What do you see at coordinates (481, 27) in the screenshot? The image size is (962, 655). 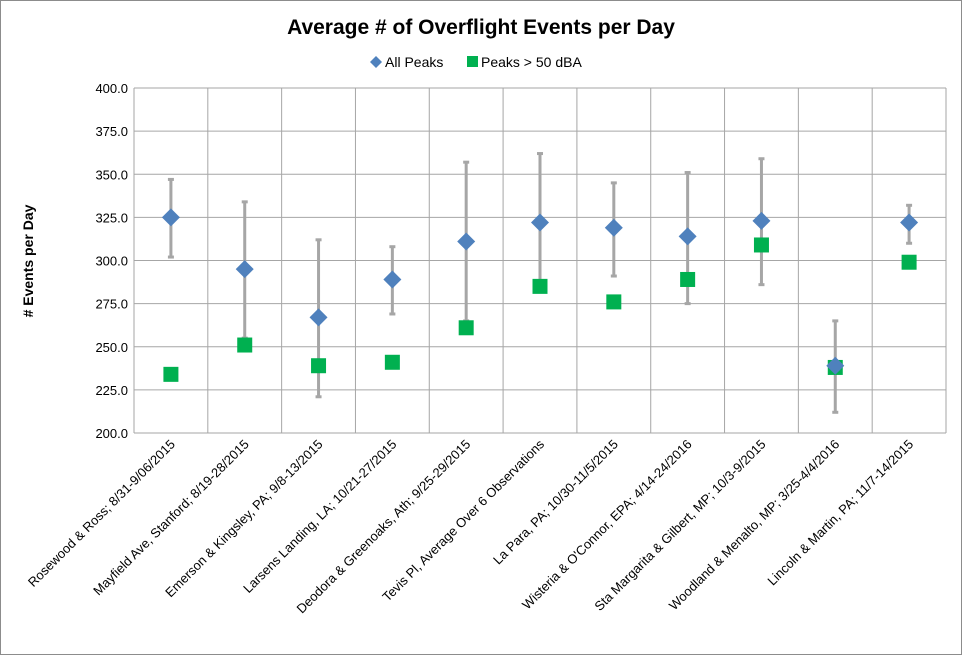 I see `chart-title: Average # of Overflight Events per Day` at bounding box center [481, 27].